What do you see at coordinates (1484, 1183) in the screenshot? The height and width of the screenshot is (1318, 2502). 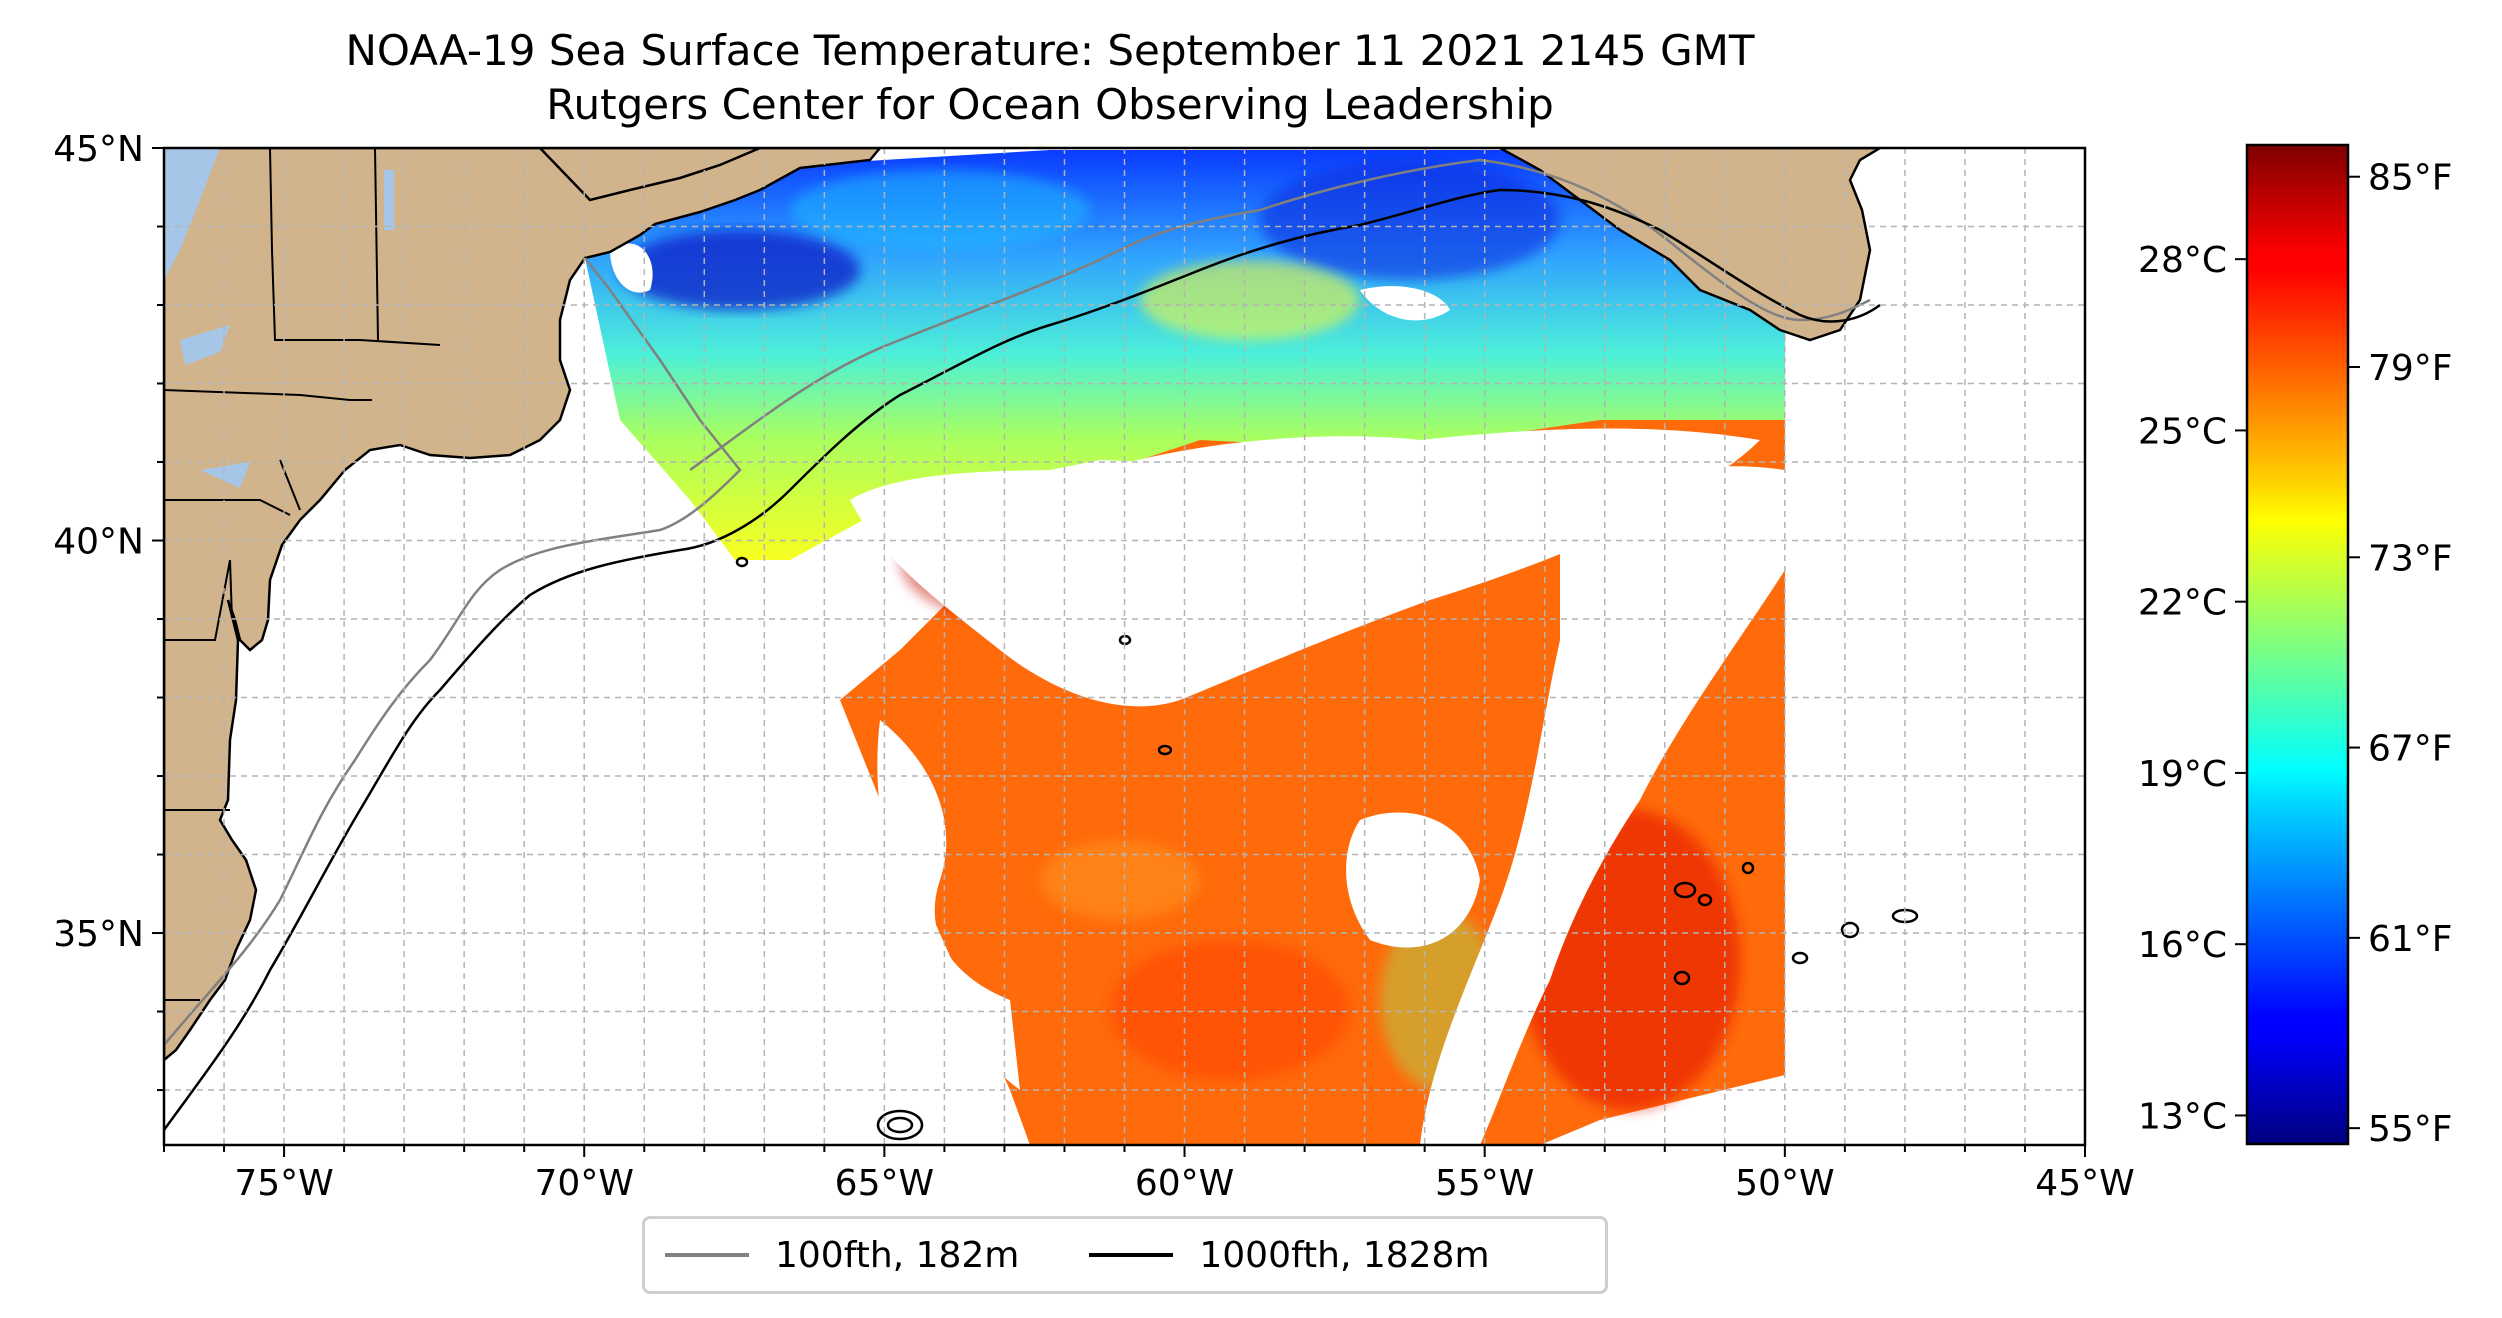 I see `lon-tick-label: 55°W` at bounding box center [1484, 1183].